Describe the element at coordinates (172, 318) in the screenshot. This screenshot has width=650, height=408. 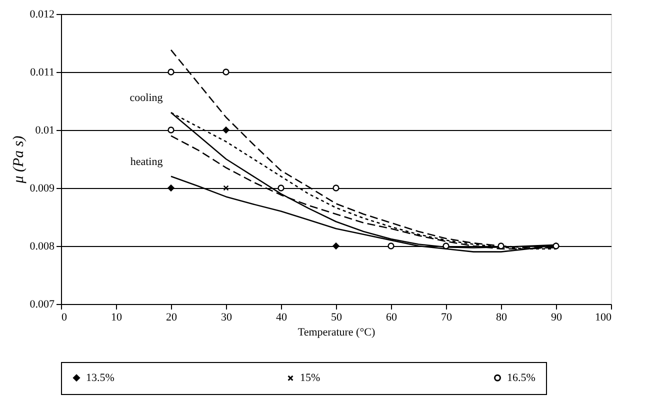
I see `x-tick-label: 20` at that location.